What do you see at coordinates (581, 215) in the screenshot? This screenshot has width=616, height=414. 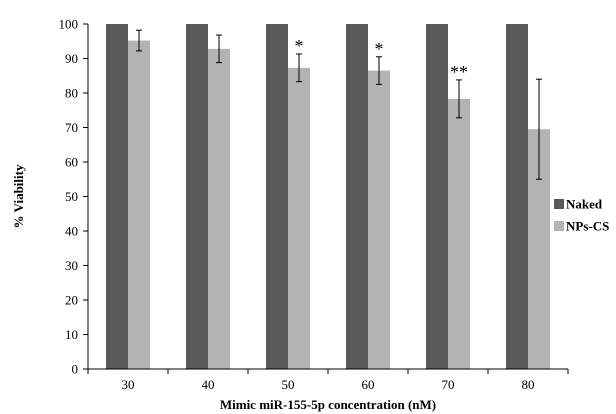 I see `legend: Naked NPs-CS` at bounding box center [581, 215].